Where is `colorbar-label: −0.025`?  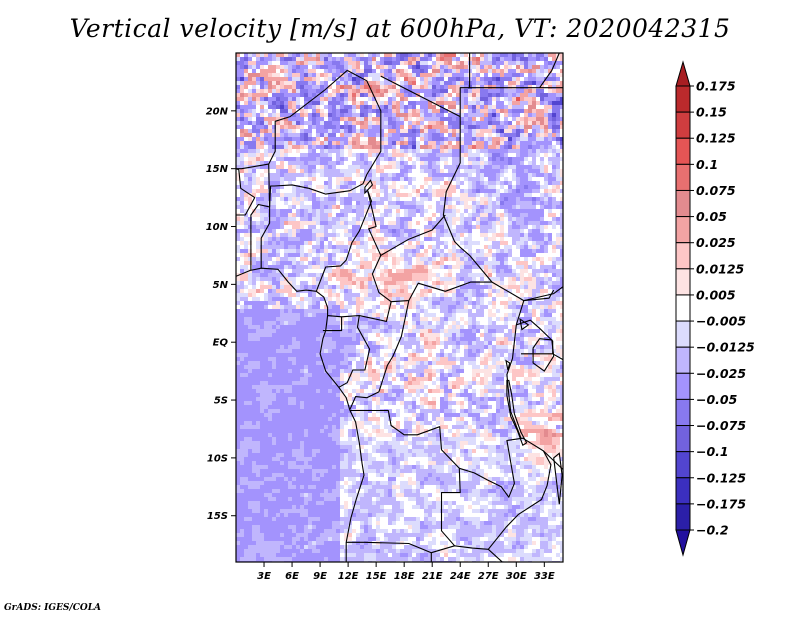 colorbar-label: −0.025 is located at coordinates (721, 373).